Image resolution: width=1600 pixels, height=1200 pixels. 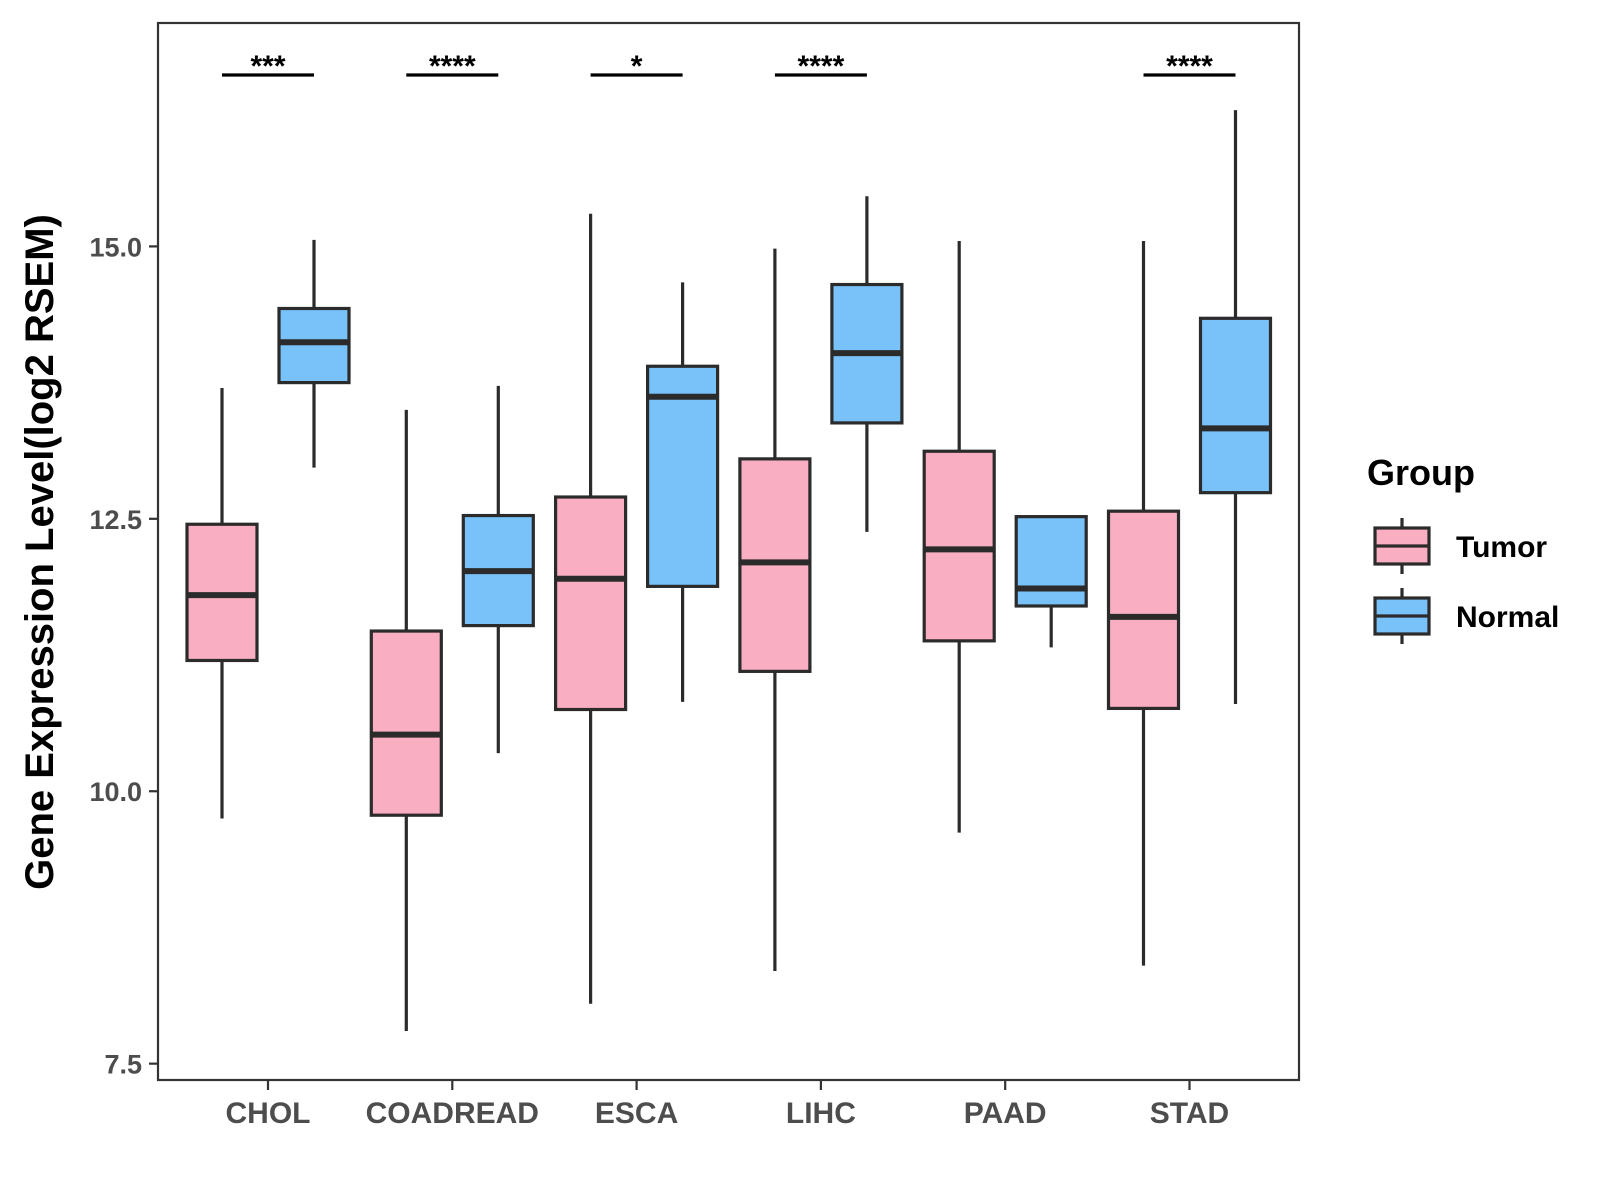 I want to click on x-axis: CHOL COADREAD ESCA LIHC PAAD STAD, so click(x=727, y=1105).